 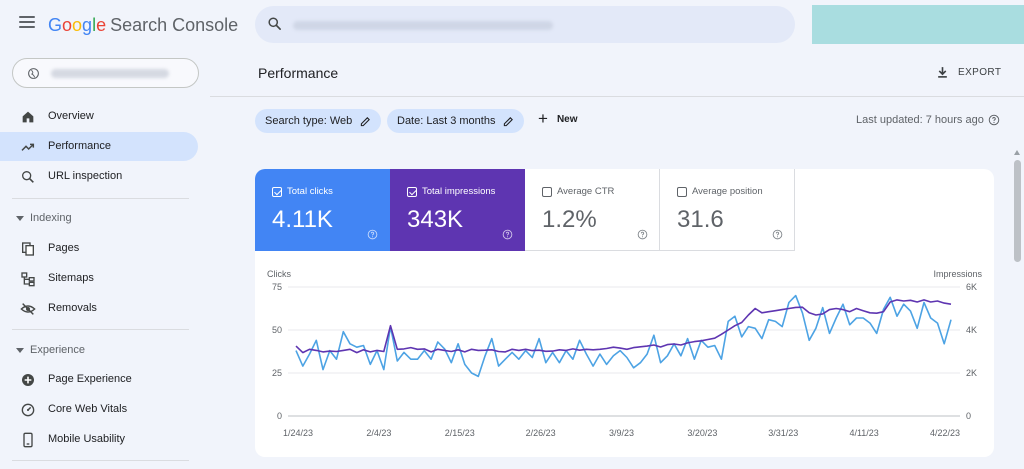 I want to click on logo-letter: G, so click(x=55, y=25).